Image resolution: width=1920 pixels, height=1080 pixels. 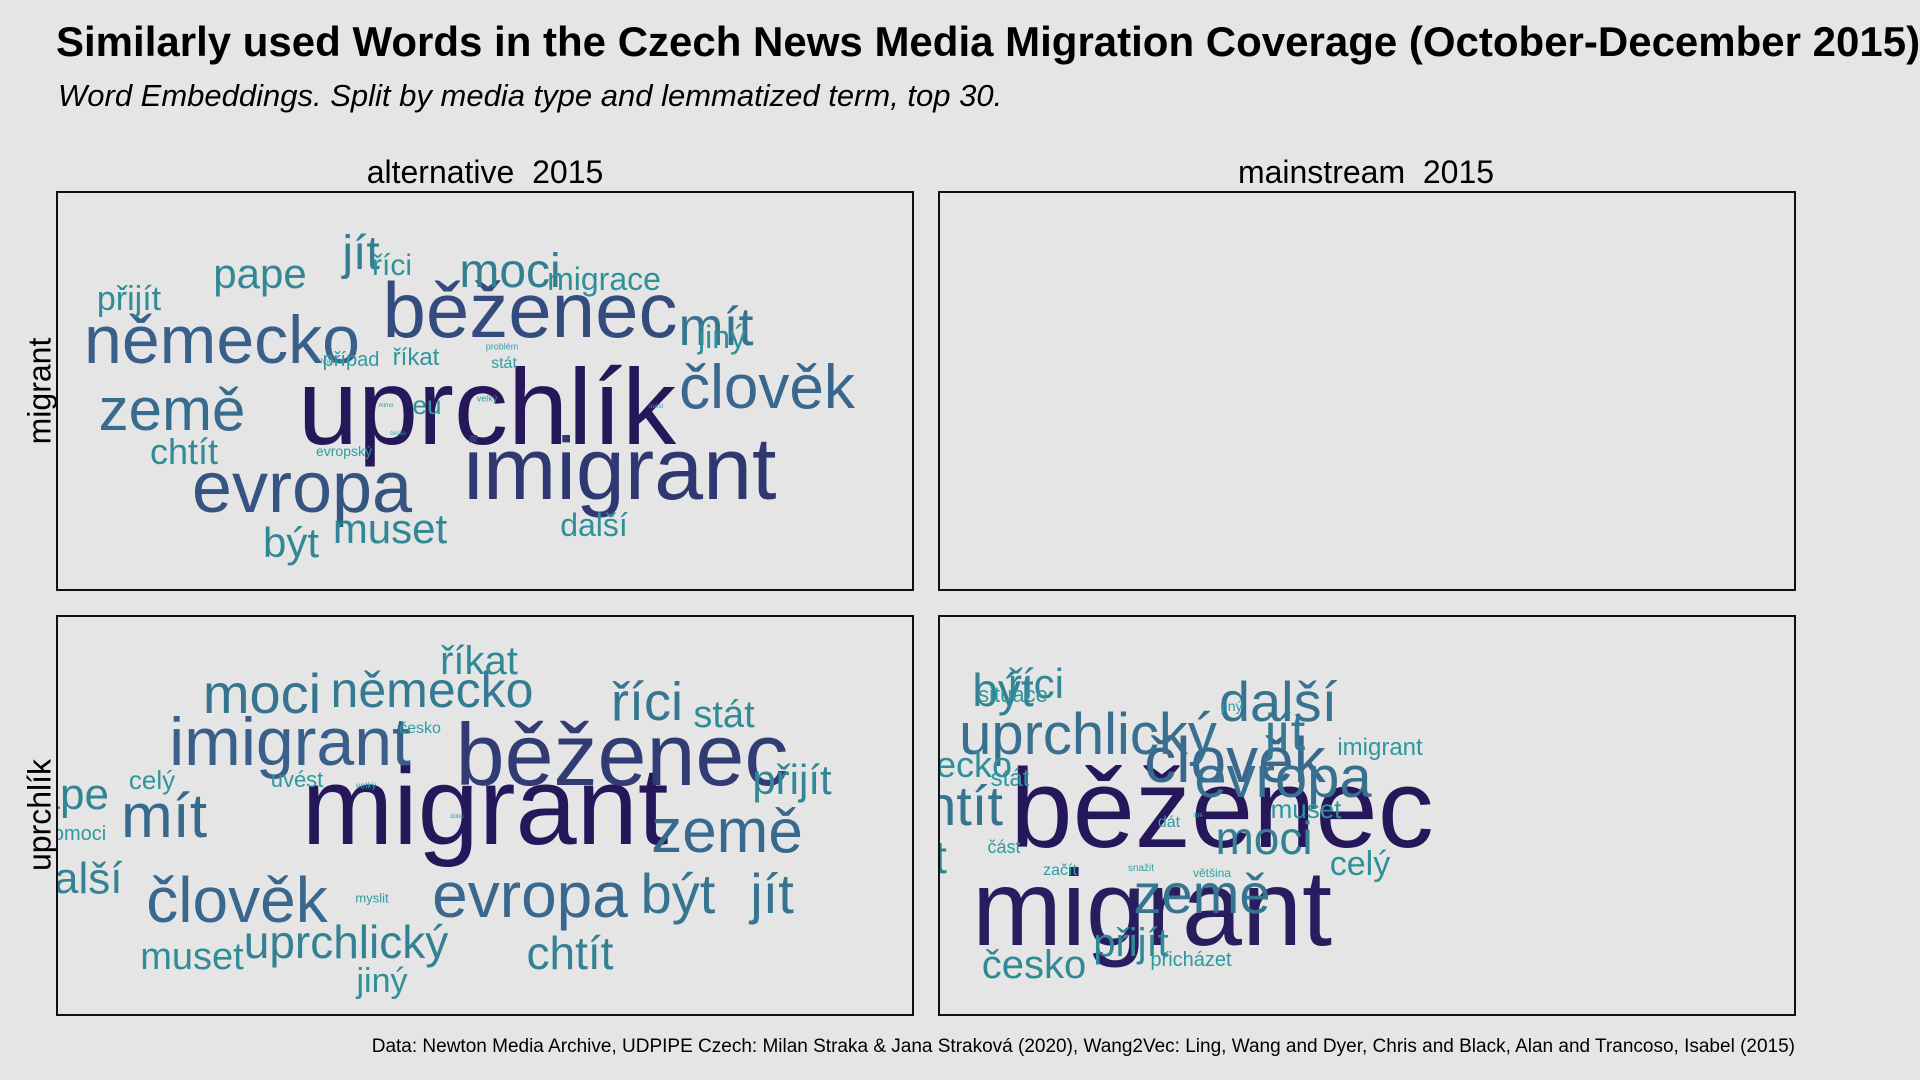 I want to click on word-myslit: myslit, so click(x=371, y=898).